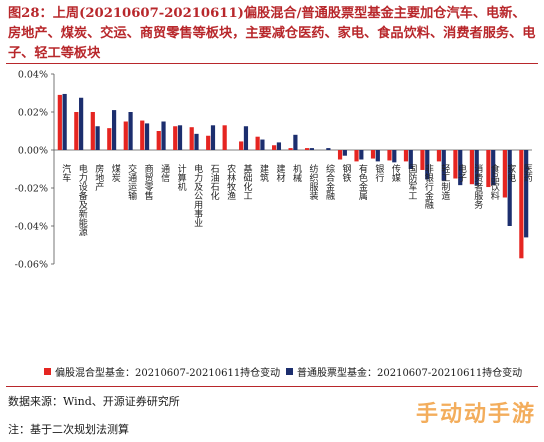 Image resolution: width=544 pixels, height=442 pixels. Describe the element at coordinates (148, 182) in the screenshot. I see `x-tick-label: 商贸零售` at that location.